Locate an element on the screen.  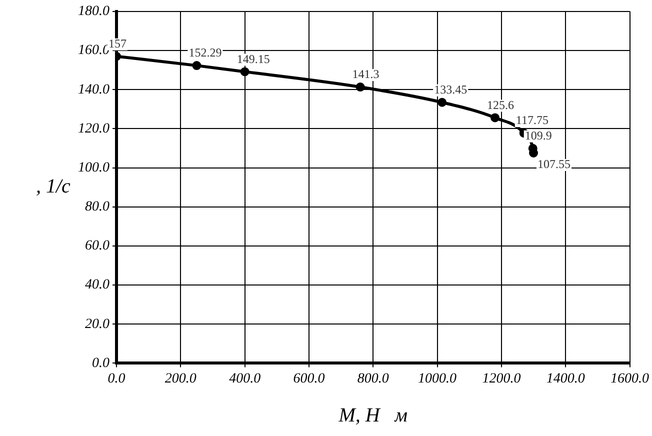
data-label: 141.3 is located at coordinates (366, 74).